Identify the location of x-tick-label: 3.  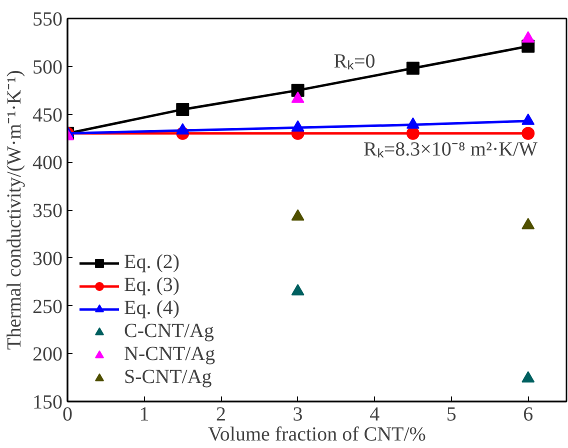
(297, 415).